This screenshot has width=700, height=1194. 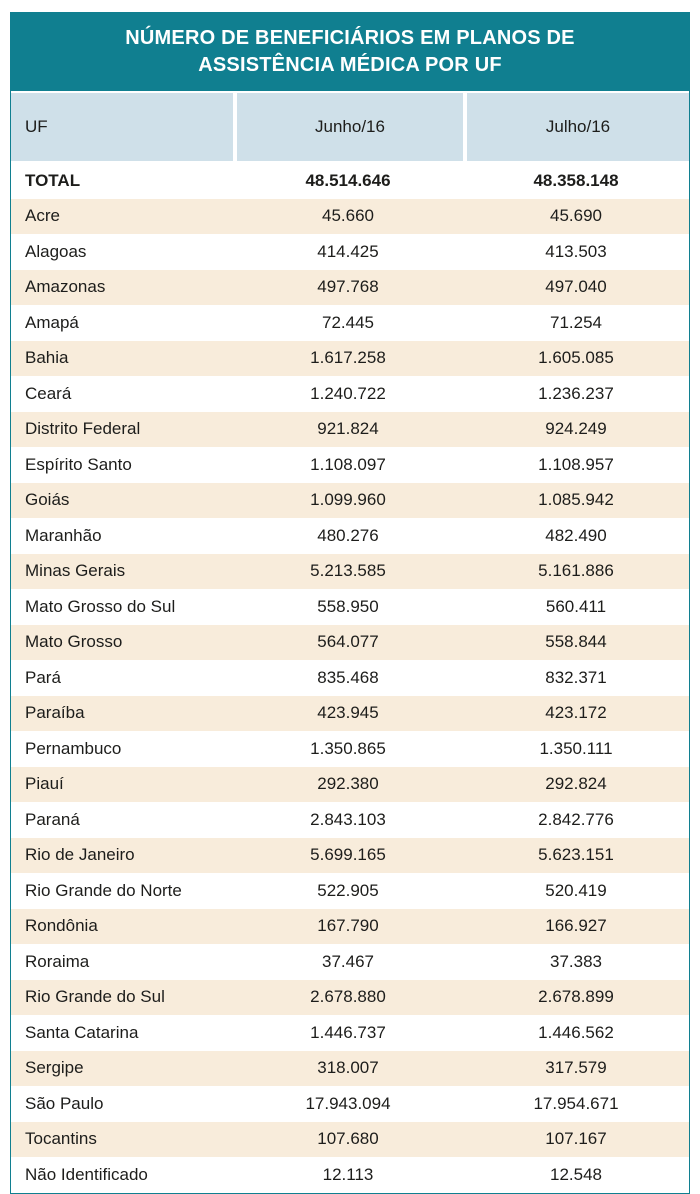 I want to click on table-row: Espírito Santo 1.108.097 1.108.957, so click(x=350, y=465).